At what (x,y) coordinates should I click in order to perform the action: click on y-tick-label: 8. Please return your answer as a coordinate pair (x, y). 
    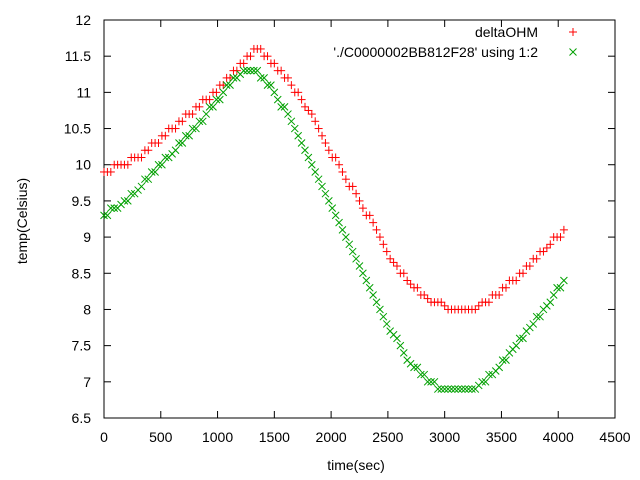
    Looking at the image, I should click on (87, 309).